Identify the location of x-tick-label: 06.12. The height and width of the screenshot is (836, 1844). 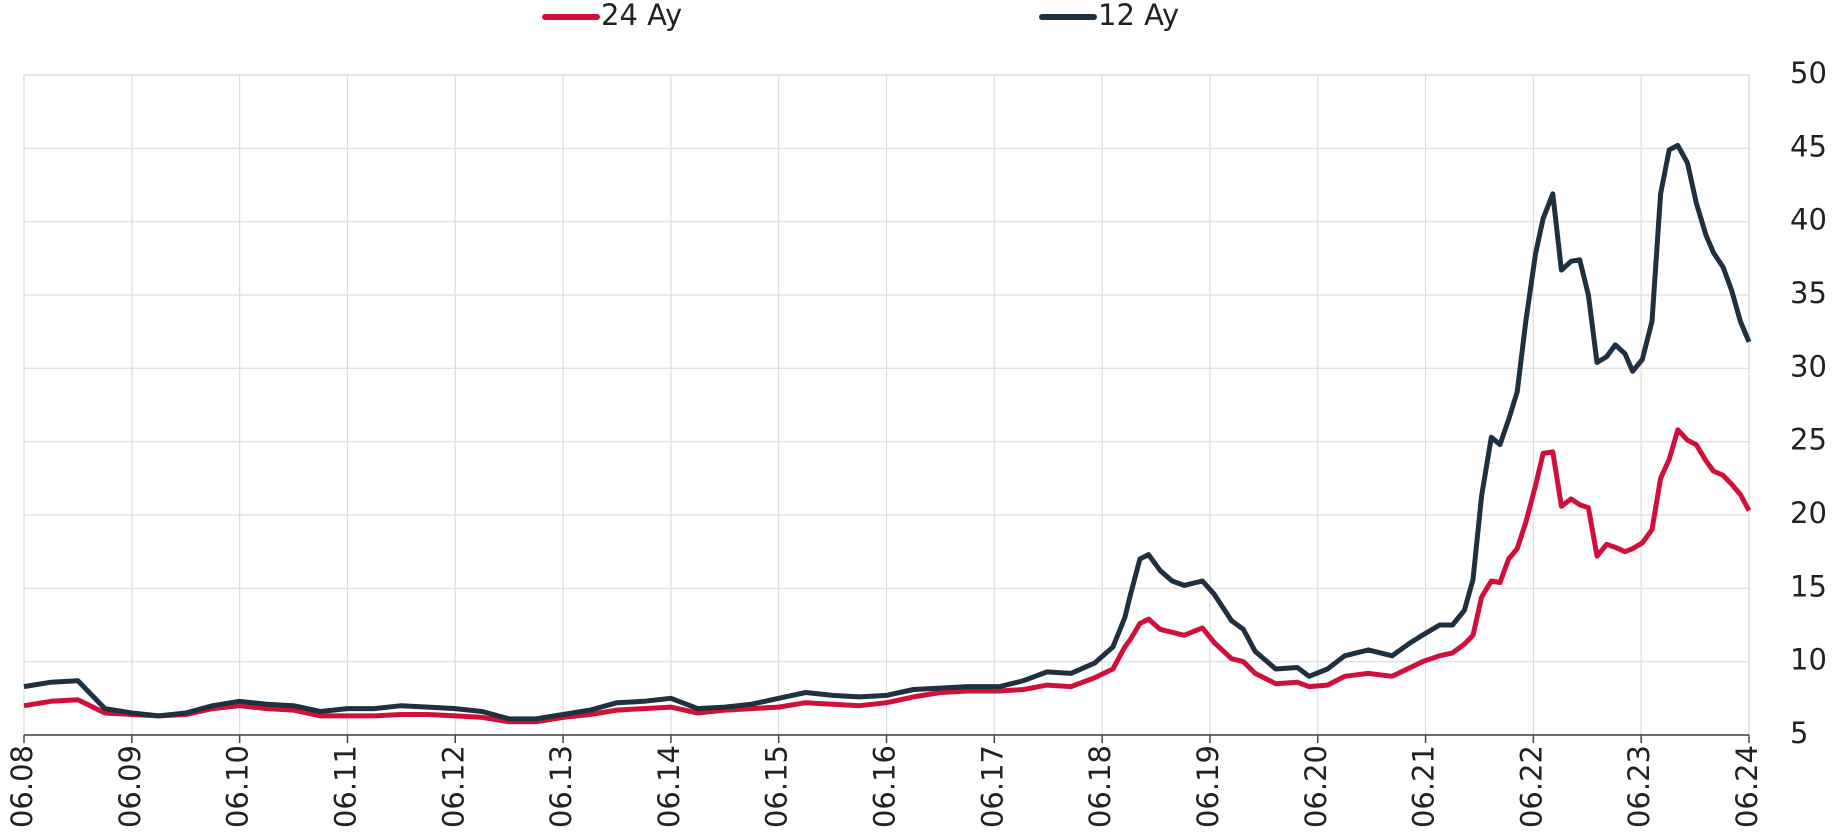
(453, 786).